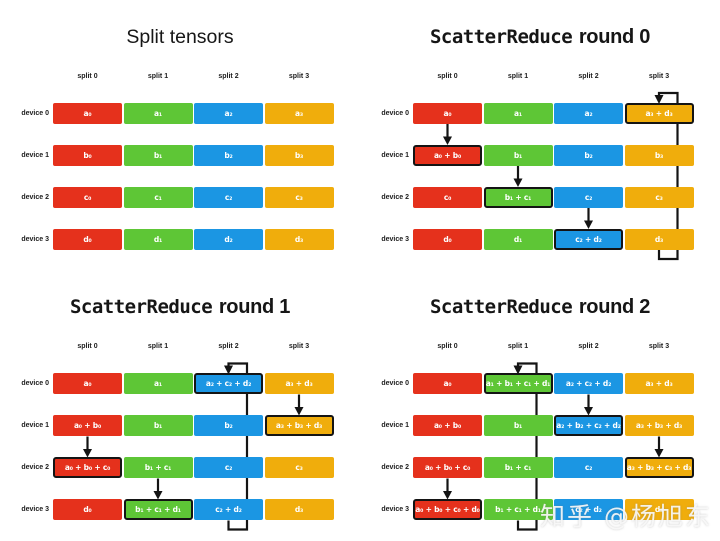 This screenshot has width=720, height=541. What do you see at coordinates (87, 467) in the screenshot?
I see `tensor-cell: a₀ + b₀ + c₀` at bounding box center [87, 467].